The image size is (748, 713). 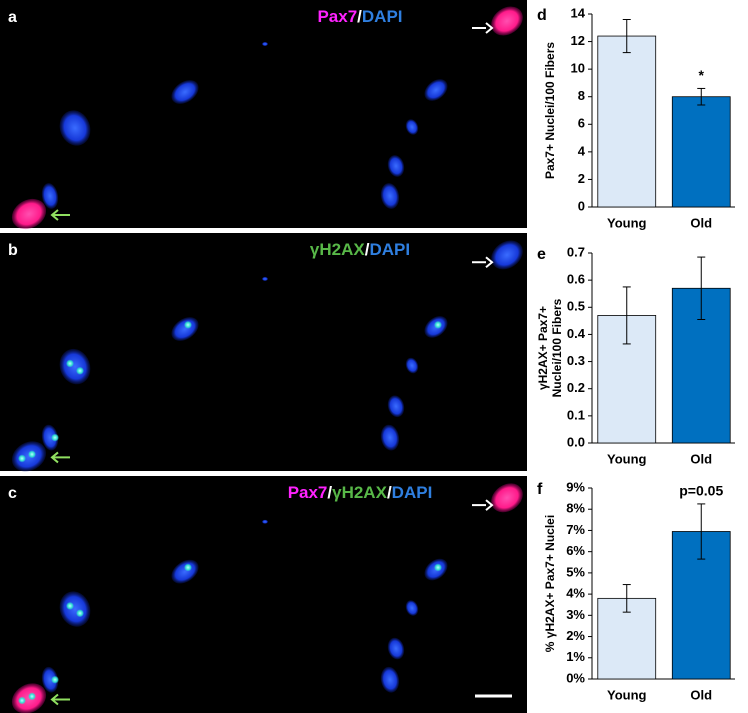 I want to click on y-tick-label: 4, so click(x=582, y=150).